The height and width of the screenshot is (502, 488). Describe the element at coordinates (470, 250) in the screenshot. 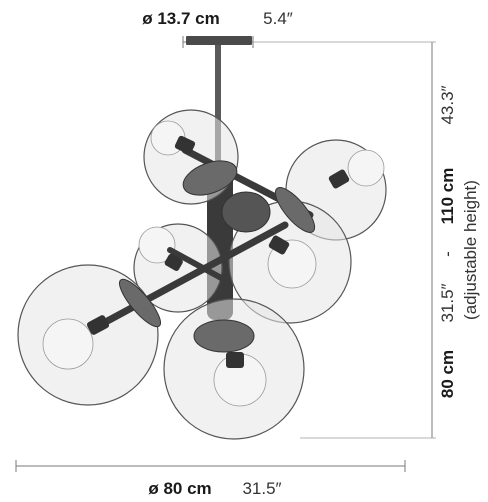

I see `height-adjustable-note: (adjustable height)` at that location.